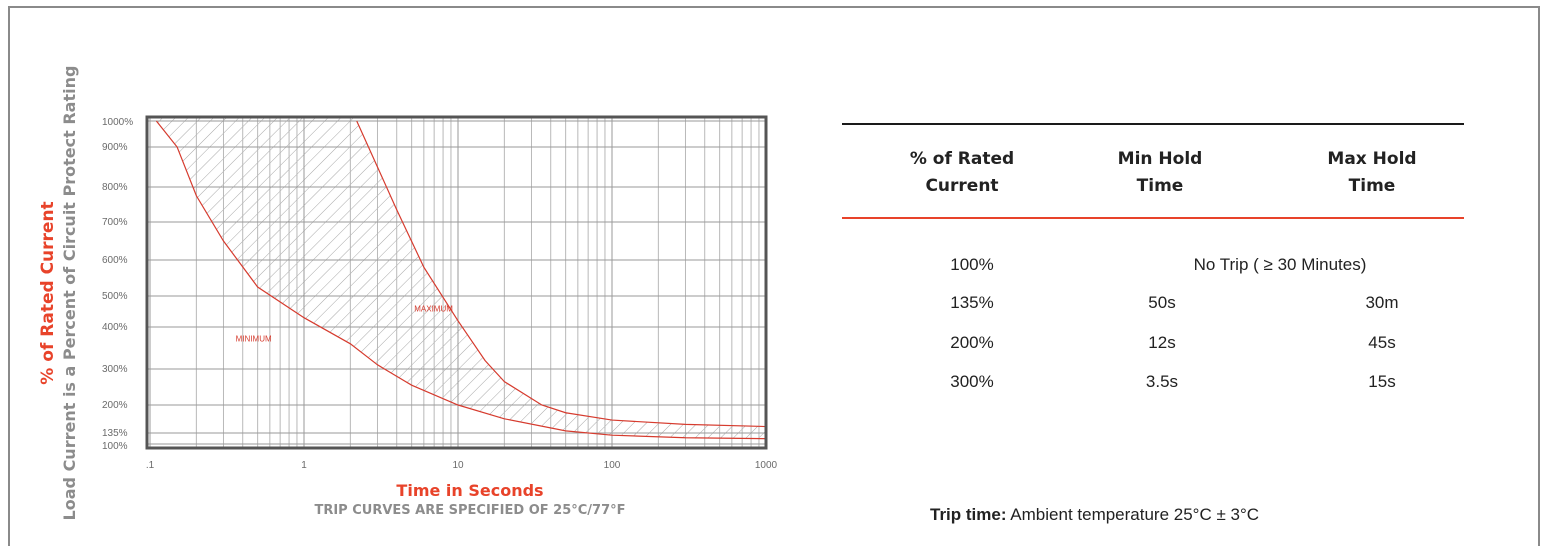 Image resolution: width=1550 pixels, height=548 pixels. Describe the element at coordinates (561, 274) in the screenshot. I see `maximum-curve` at that location.